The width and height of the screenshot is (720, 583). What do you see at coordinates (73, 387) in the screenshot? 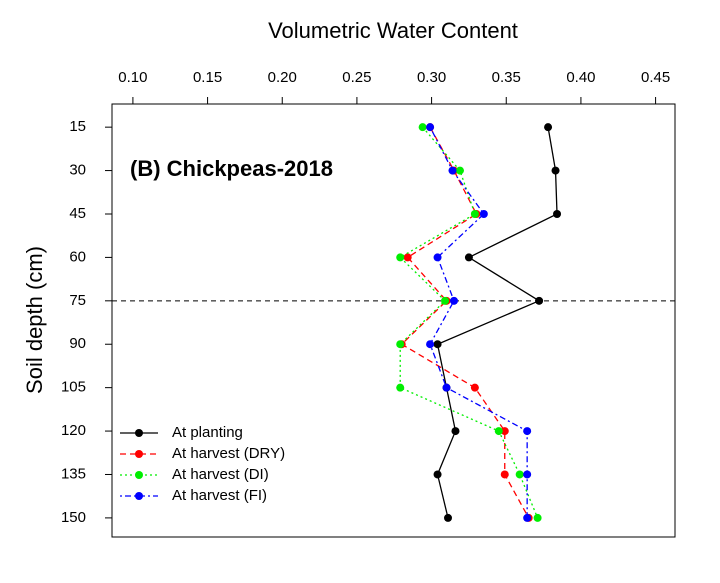
I see `y-tick-label: 105` at bounding box center [73, 387].